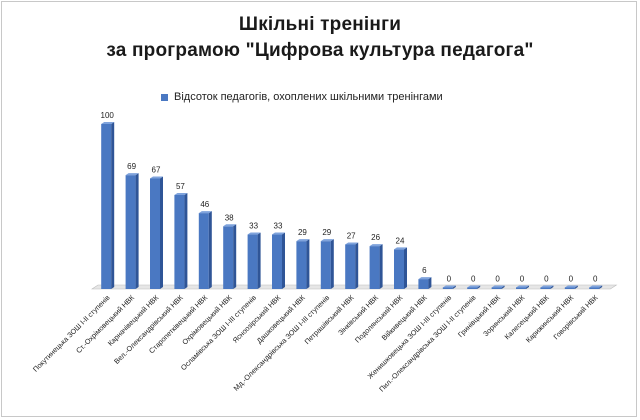  What do you see at coordinates (479, 315) in the screenshot?
I see `category-label: Гринівцький НВК` at bounding box center [479, 315].